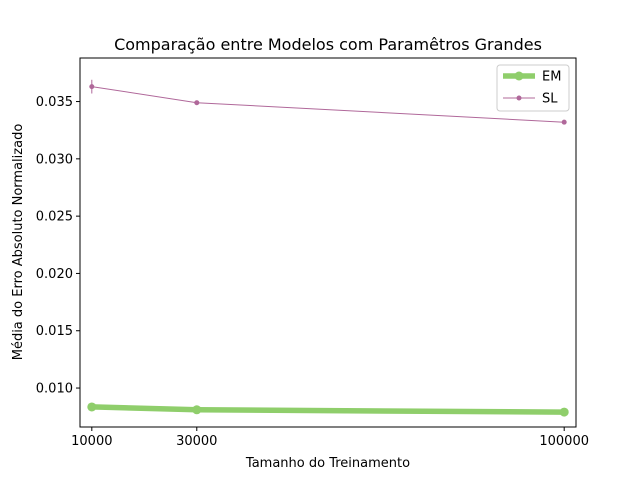 The height and width of the screenshot is (480, 640). I want to click on y-tick-label: 0.030, so click(54, 159).